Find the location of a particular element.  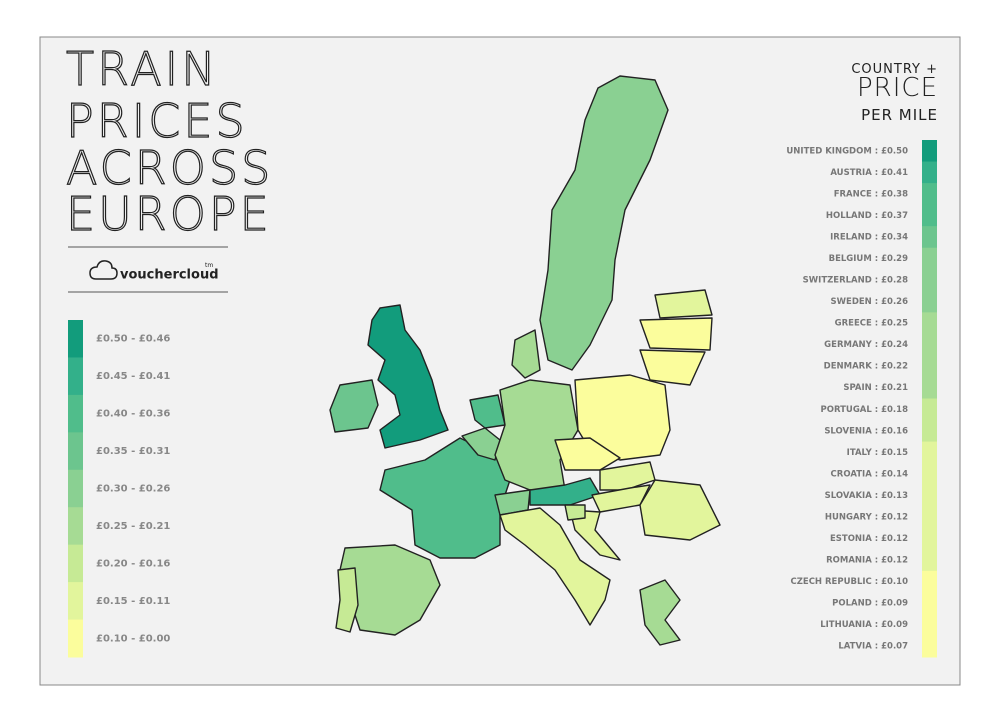

ranking-label: SLOVENIA : £0.16 is located at coordinates (866, 431).